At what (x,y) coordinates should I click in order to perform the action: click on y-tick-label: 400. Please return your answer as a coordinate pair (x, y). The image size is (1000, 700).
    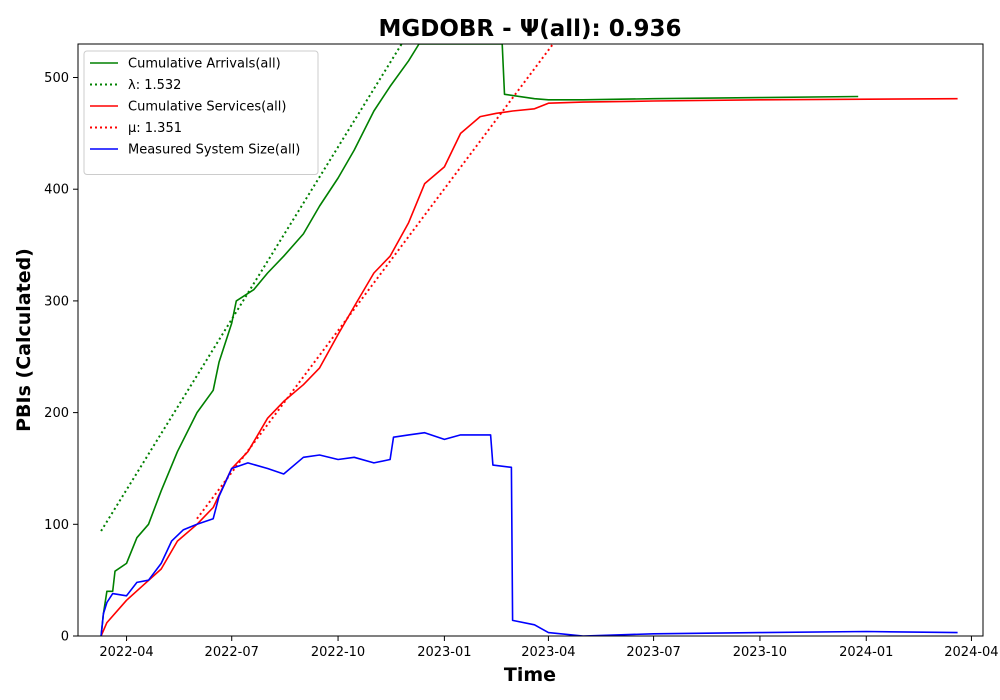
    Looking at the image, I should click on (56, 190).